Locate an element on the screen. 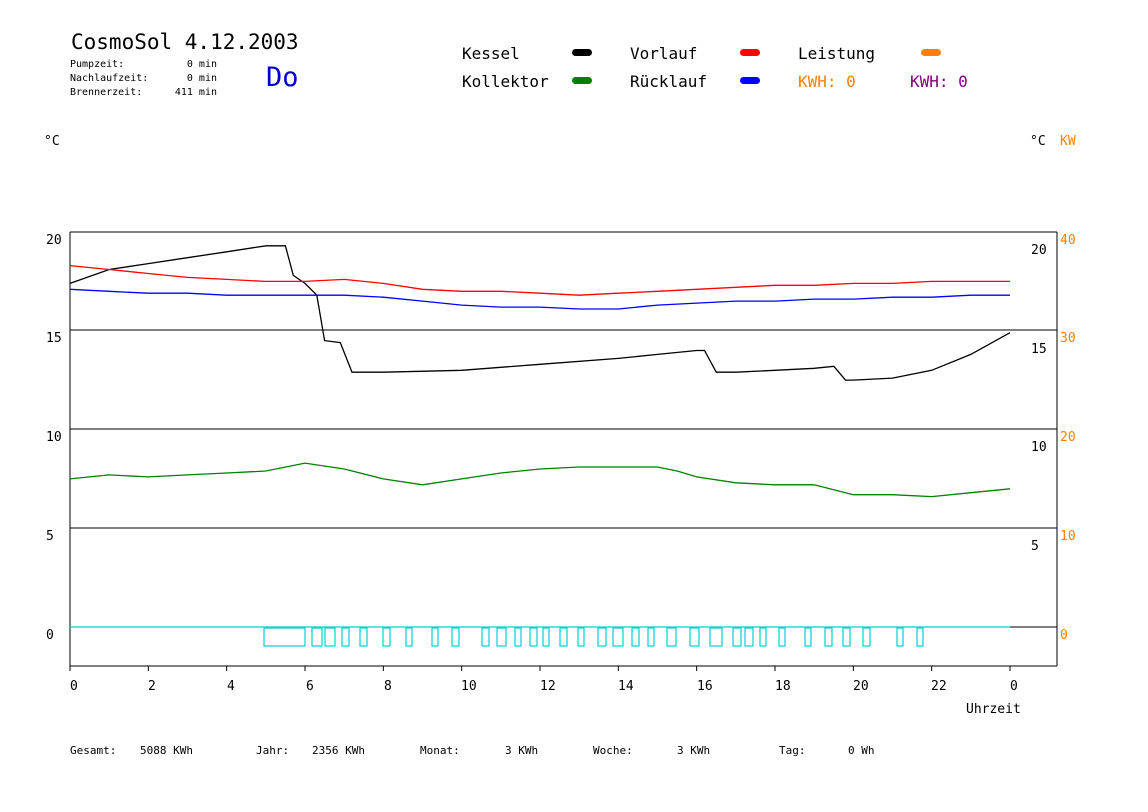  stat-values: 0 min 0 min 411 min is located at coordinates (188, 79).